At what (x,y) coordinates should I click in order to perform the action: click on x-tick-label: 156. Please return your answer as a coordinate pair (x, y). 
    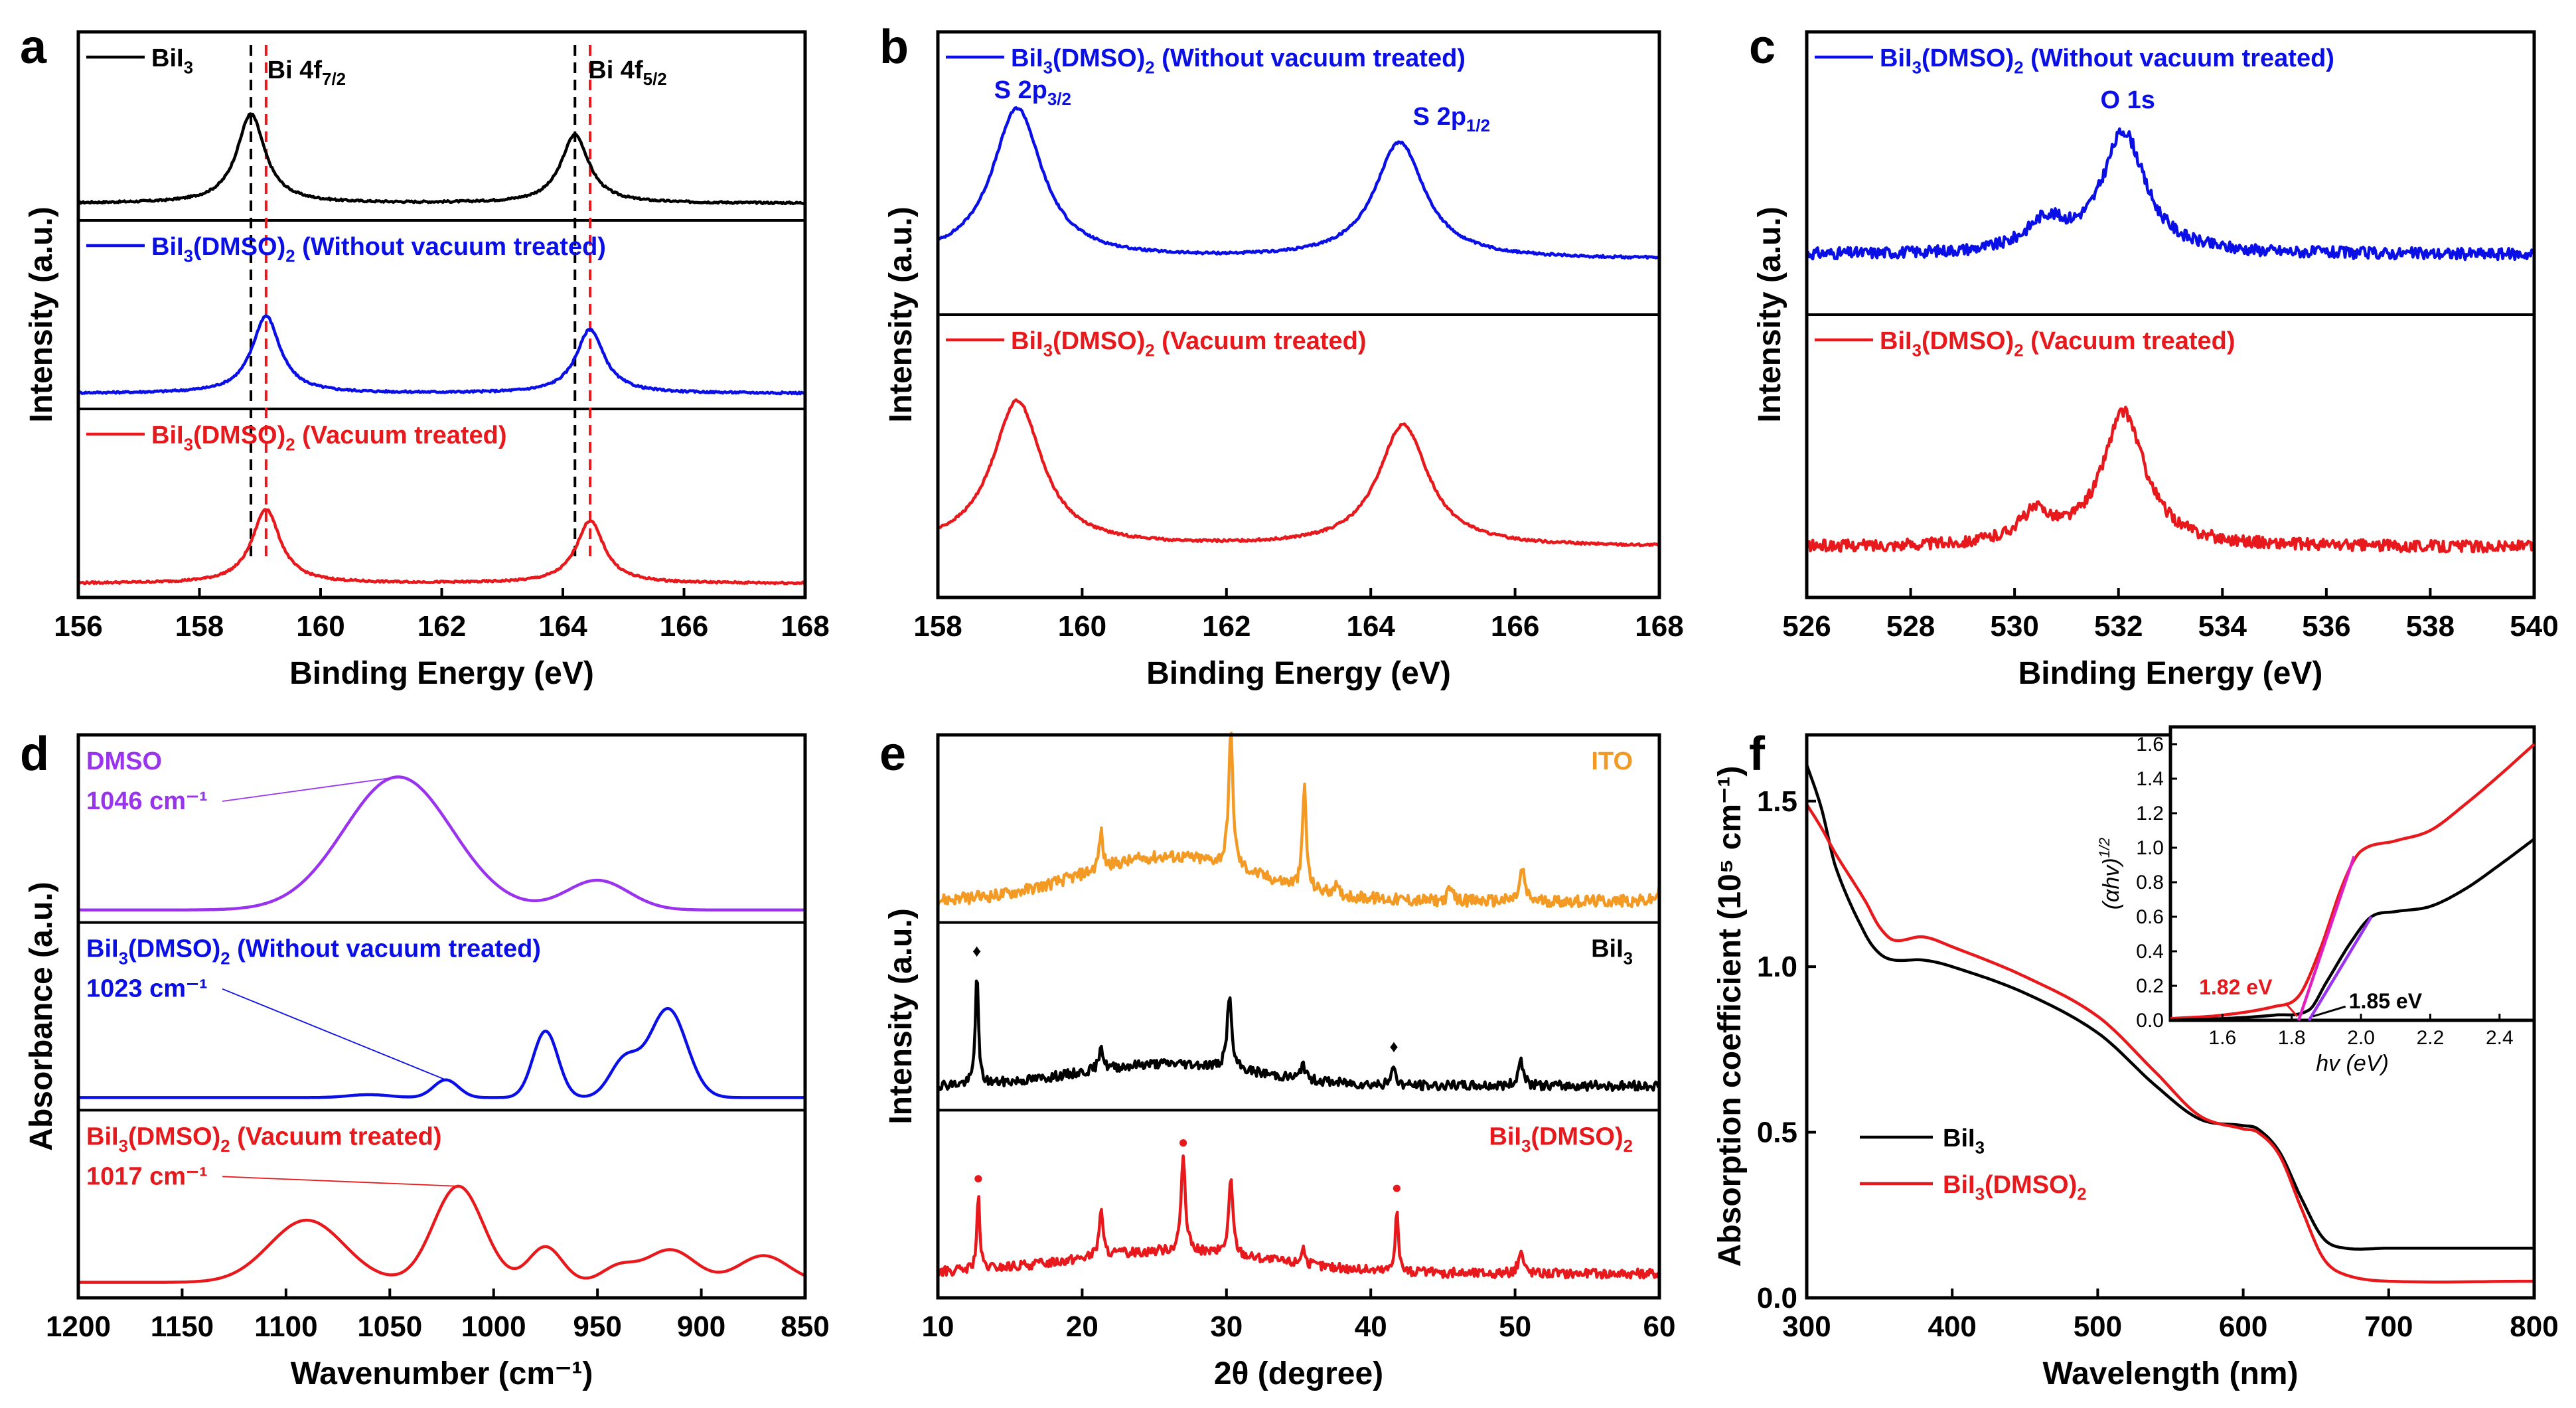
    Looking at the image, I should click on (78, 626).